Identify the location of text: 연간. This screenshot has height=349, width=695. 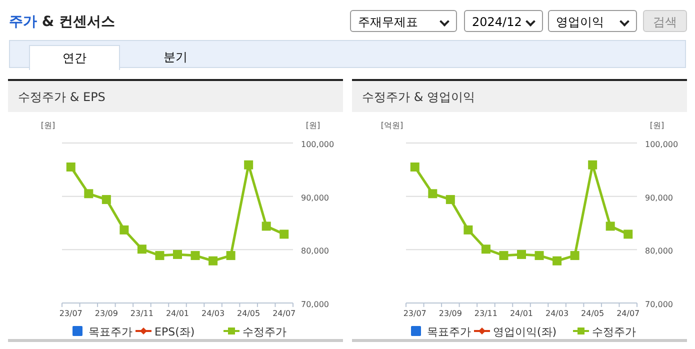
(74, 57).